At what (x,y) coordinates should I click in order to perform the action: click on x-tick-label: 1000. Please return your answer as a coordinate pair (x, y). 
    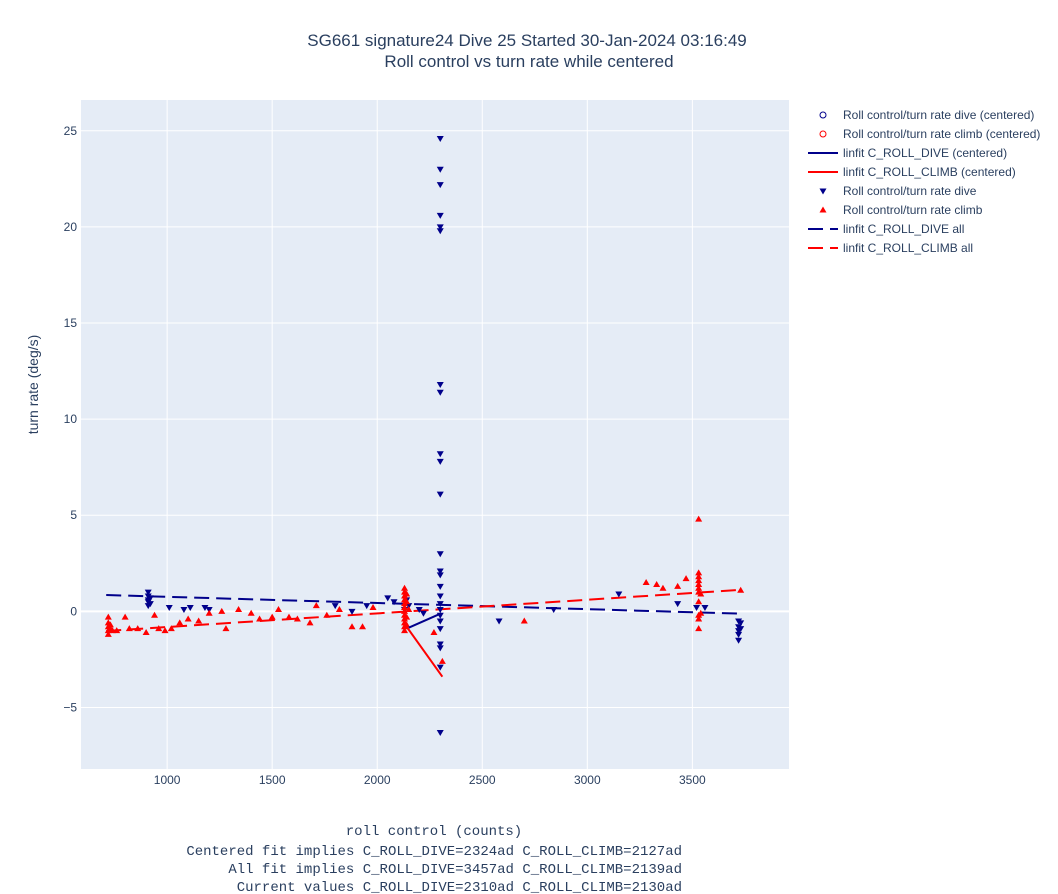
    Looking at the image, I should click on (167, 780).